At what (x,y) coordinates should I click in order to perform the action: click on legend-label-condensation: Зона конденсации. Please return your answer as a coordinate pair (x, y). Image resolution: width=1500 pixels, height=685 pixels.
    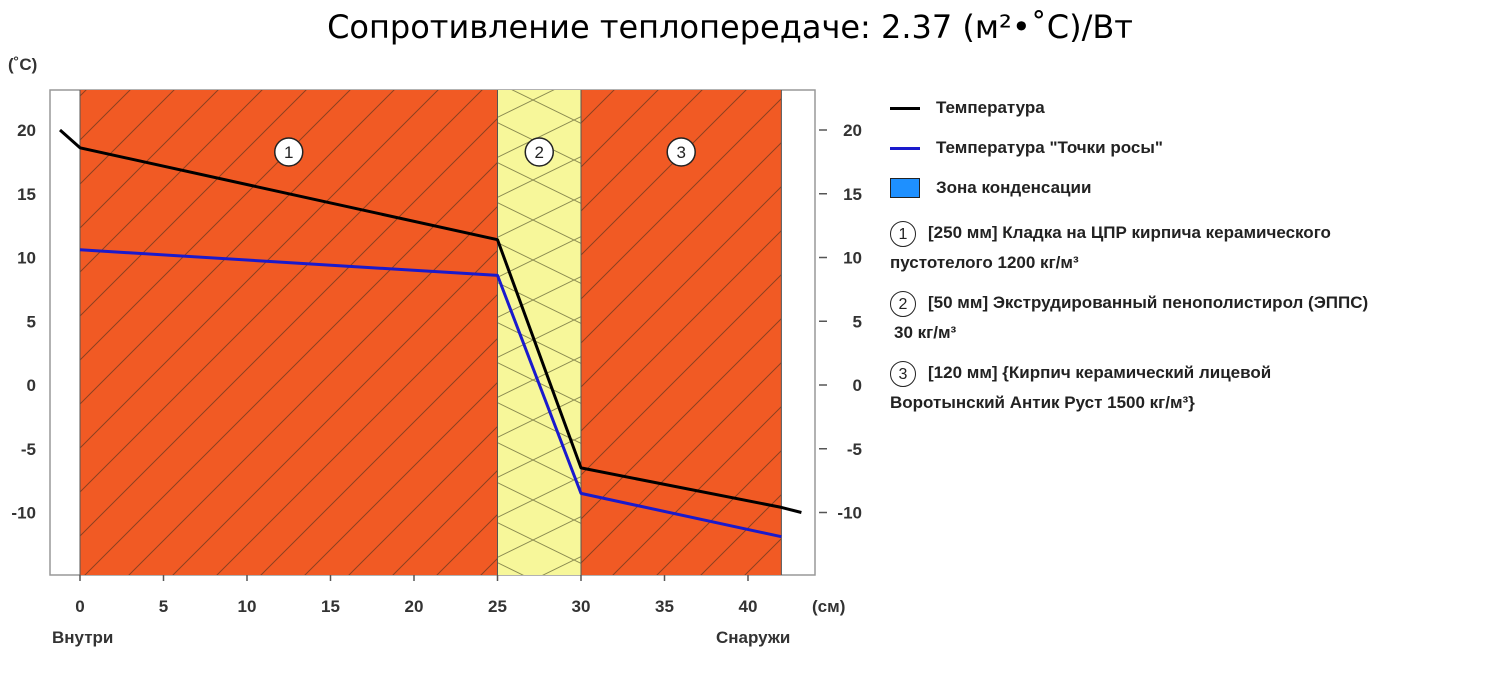
    Looking at the image, I should click on (1014, 187).